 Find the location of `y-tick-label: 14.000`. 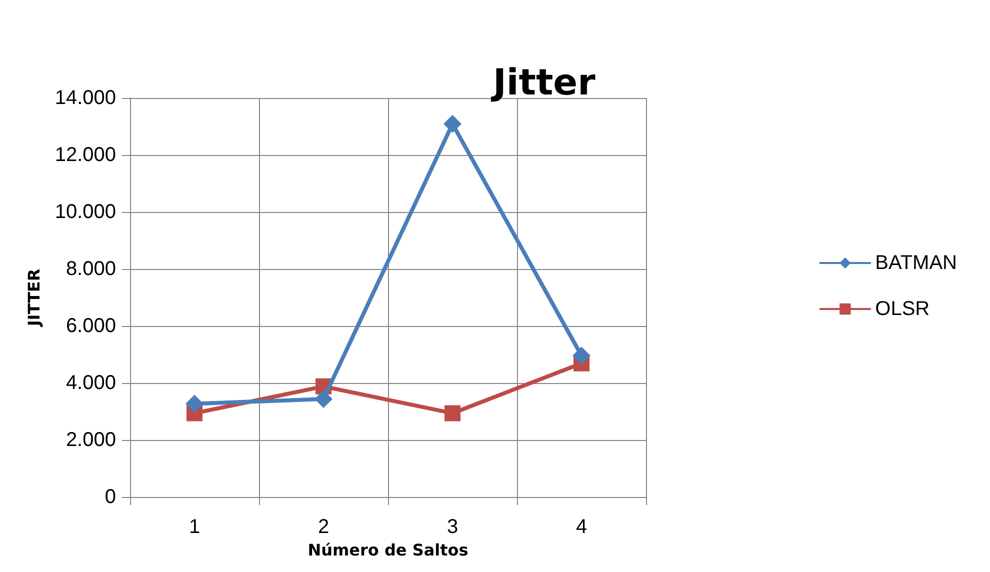

y-tick-label: 14.000 is located at coordinates (85, 98).